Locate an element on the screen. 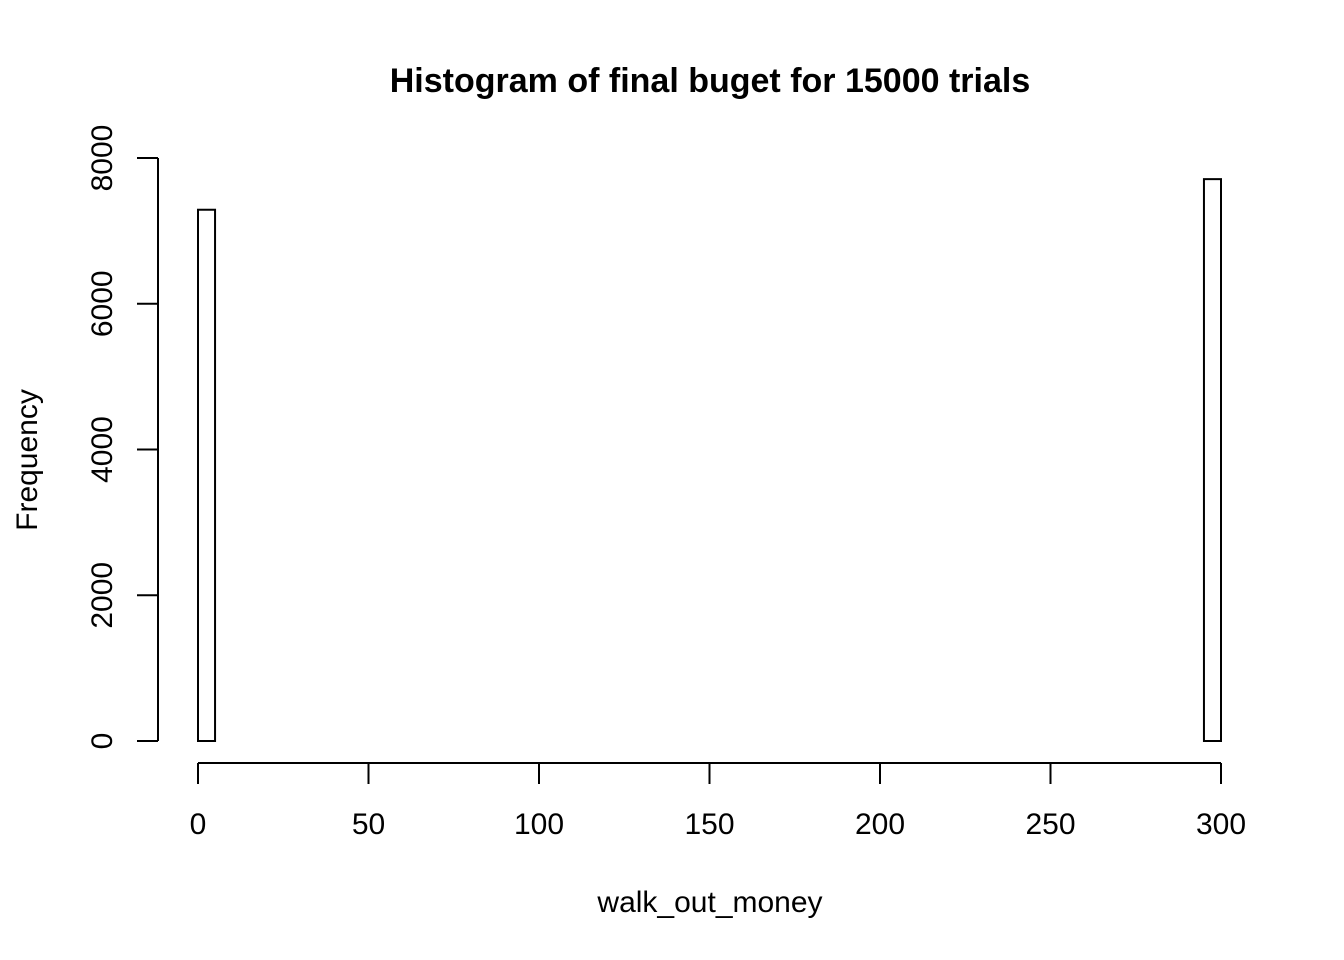 The height and width of the screenshot is (960, 1344). y-tick-label: 2000 is located at coordinates (102, 595).